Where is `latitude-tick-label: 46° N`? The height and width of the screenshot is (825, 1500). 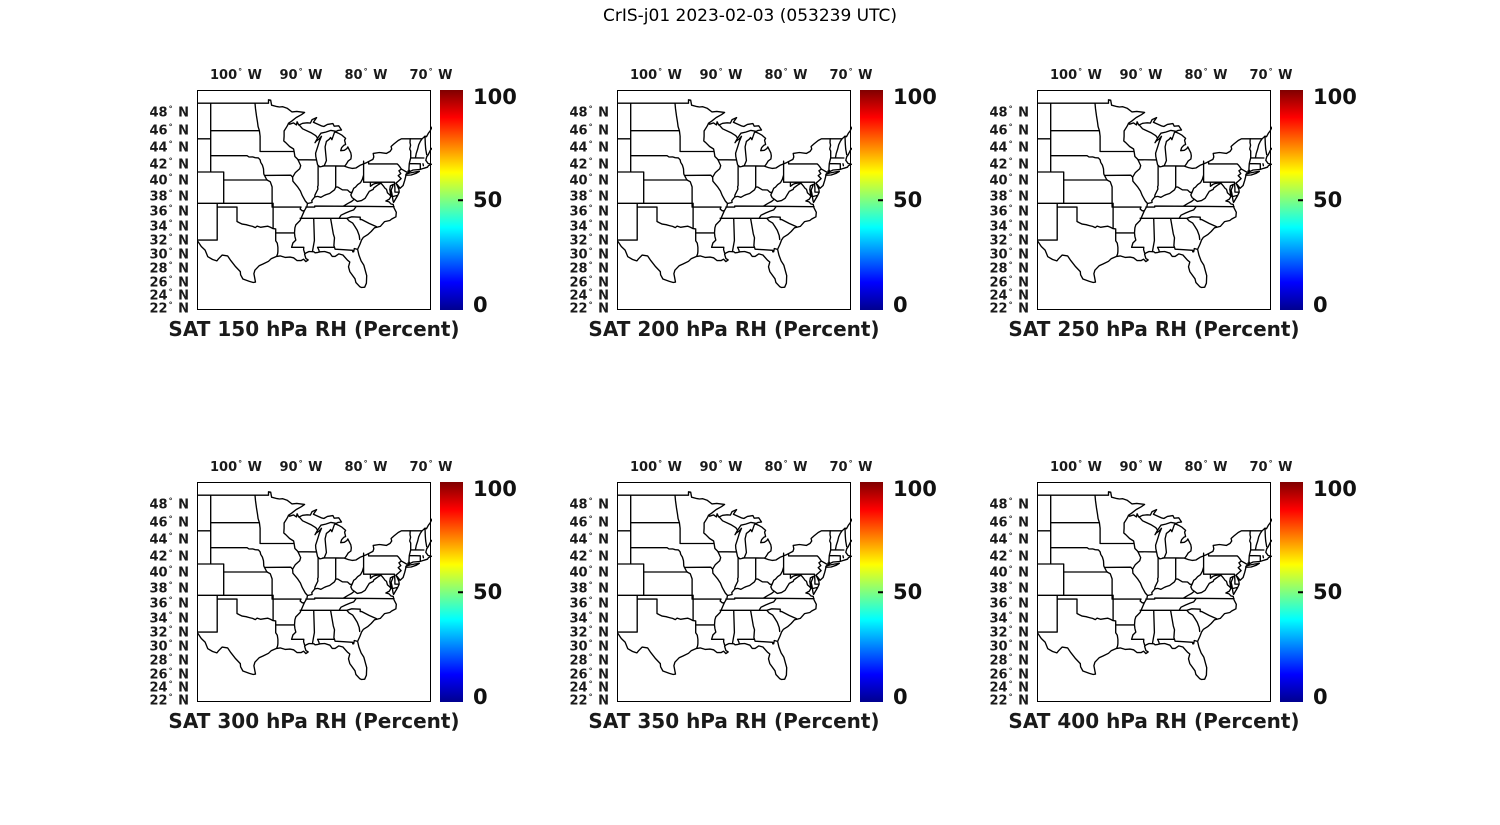
latitude-tick-label: 46° N is located at coordinates (581, 521).